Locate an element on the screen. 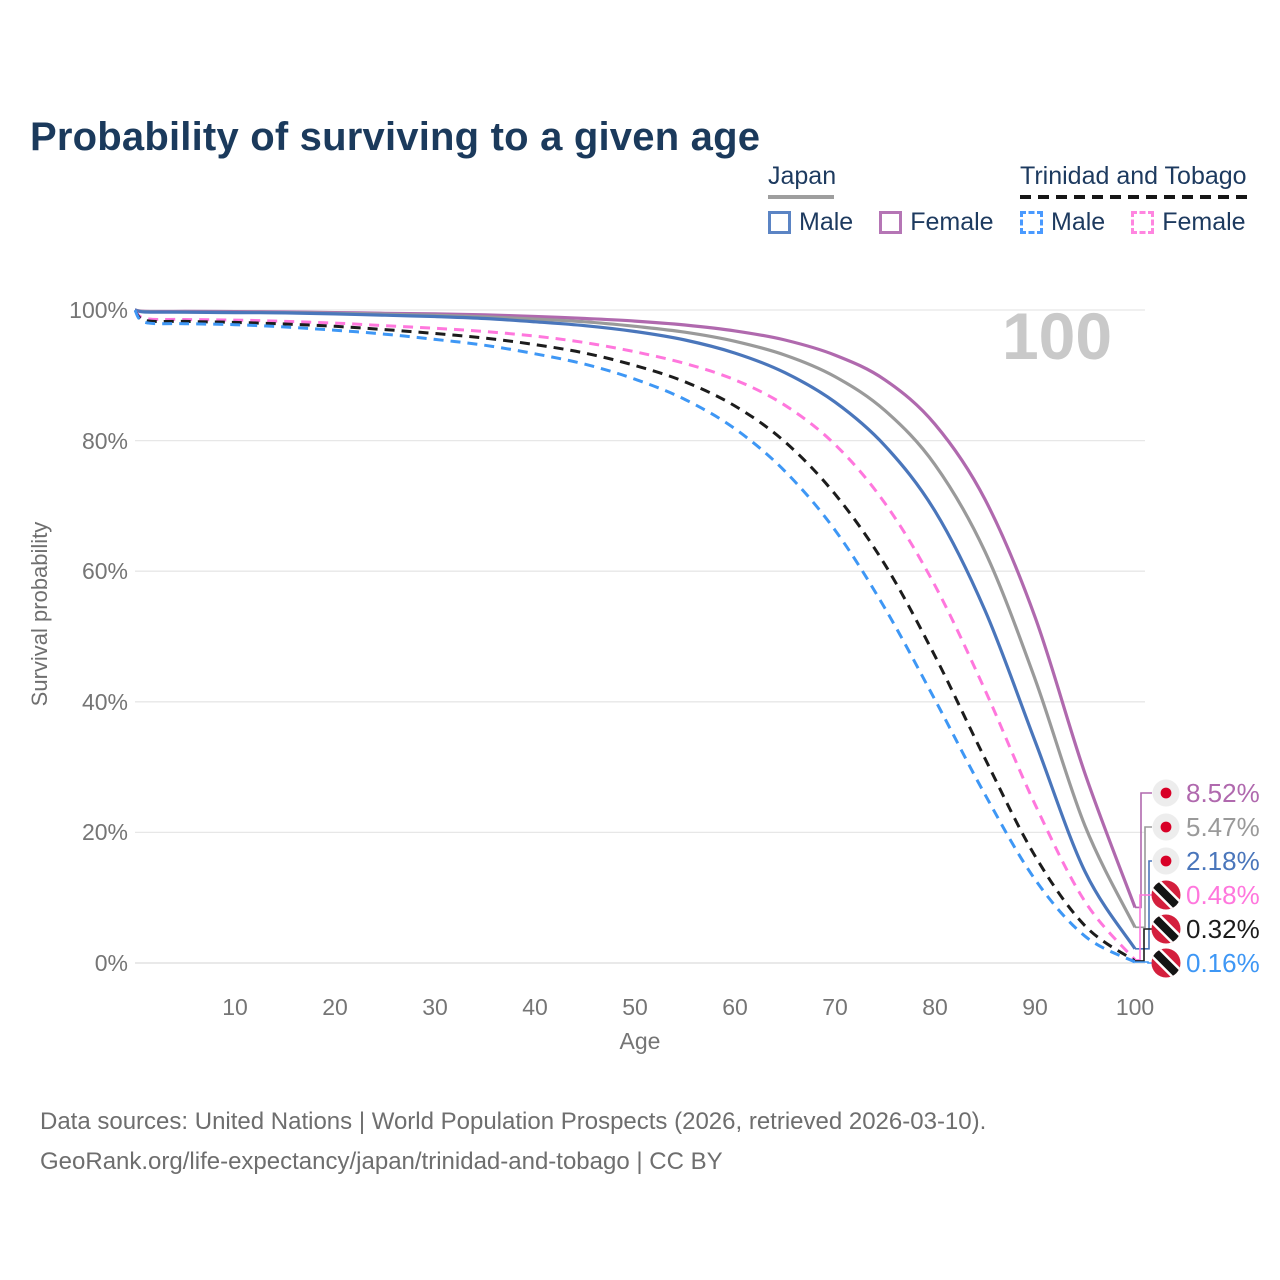 The image size is (1280, 1280). legend-trinidad-label: Trinidad and Tobago is located at coordinates (1133, 176).